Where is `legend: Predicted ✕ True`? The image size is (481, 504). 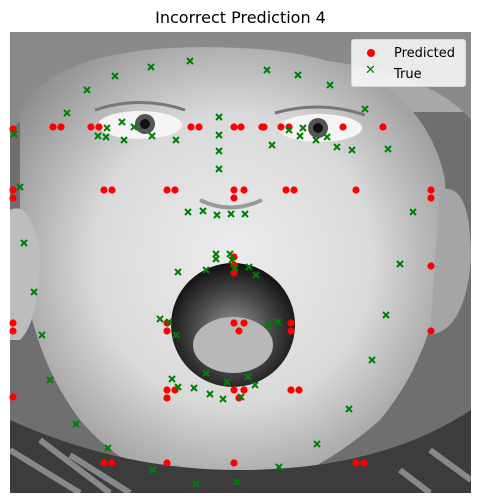
legend: Predicted ✕ True is located at coordinates (408, 63).